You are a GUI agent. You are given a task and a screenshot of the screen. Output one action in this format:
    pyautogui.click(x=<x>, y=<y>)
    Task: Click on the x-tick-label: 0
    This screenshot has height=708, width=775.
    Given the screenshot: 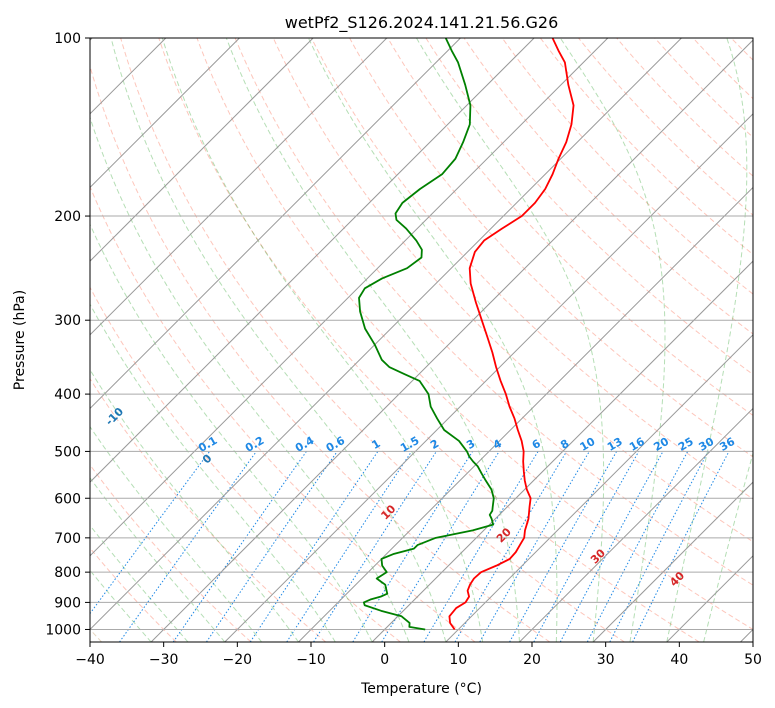 What is the action you would take?
    pyautogui.click(x=384, y=660)
    